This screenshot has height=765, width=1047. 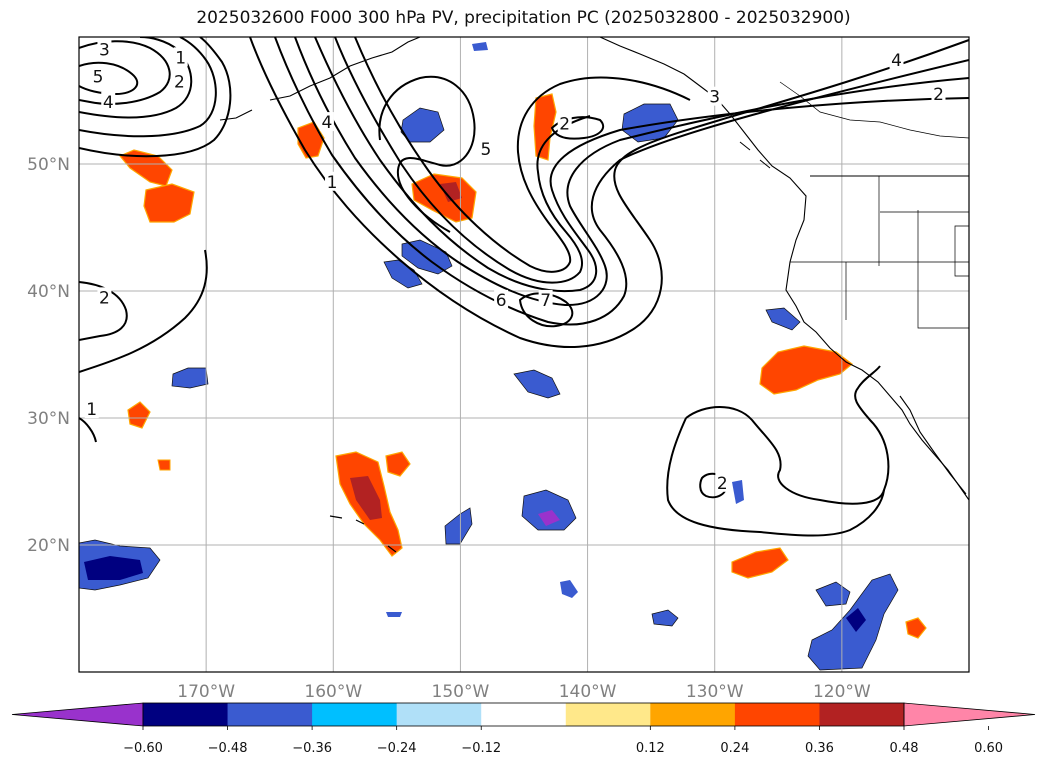 I want to click on longitude-labels: 170°W 160°W 150°W 140°W 130°W 120°W, so click(x=524, y=692).